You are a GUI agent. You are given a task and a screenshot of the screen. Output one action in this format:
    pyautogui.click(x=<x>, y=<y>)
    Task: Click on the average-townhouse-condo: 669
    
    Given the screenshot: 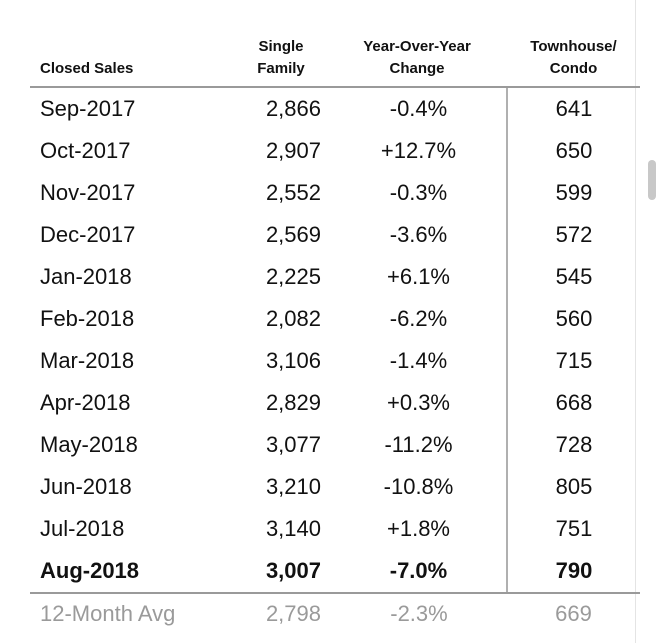 What is the action you would take?
    pyautogui.click(x=573, y=613)
    